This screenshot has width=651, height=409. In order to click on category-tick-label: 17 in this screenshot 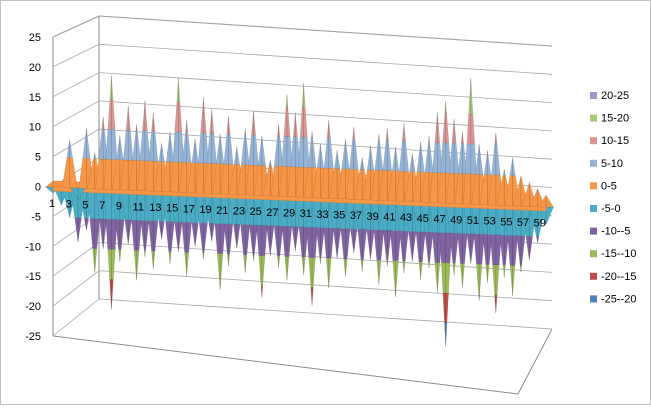, I will do `click(189, 209)`.